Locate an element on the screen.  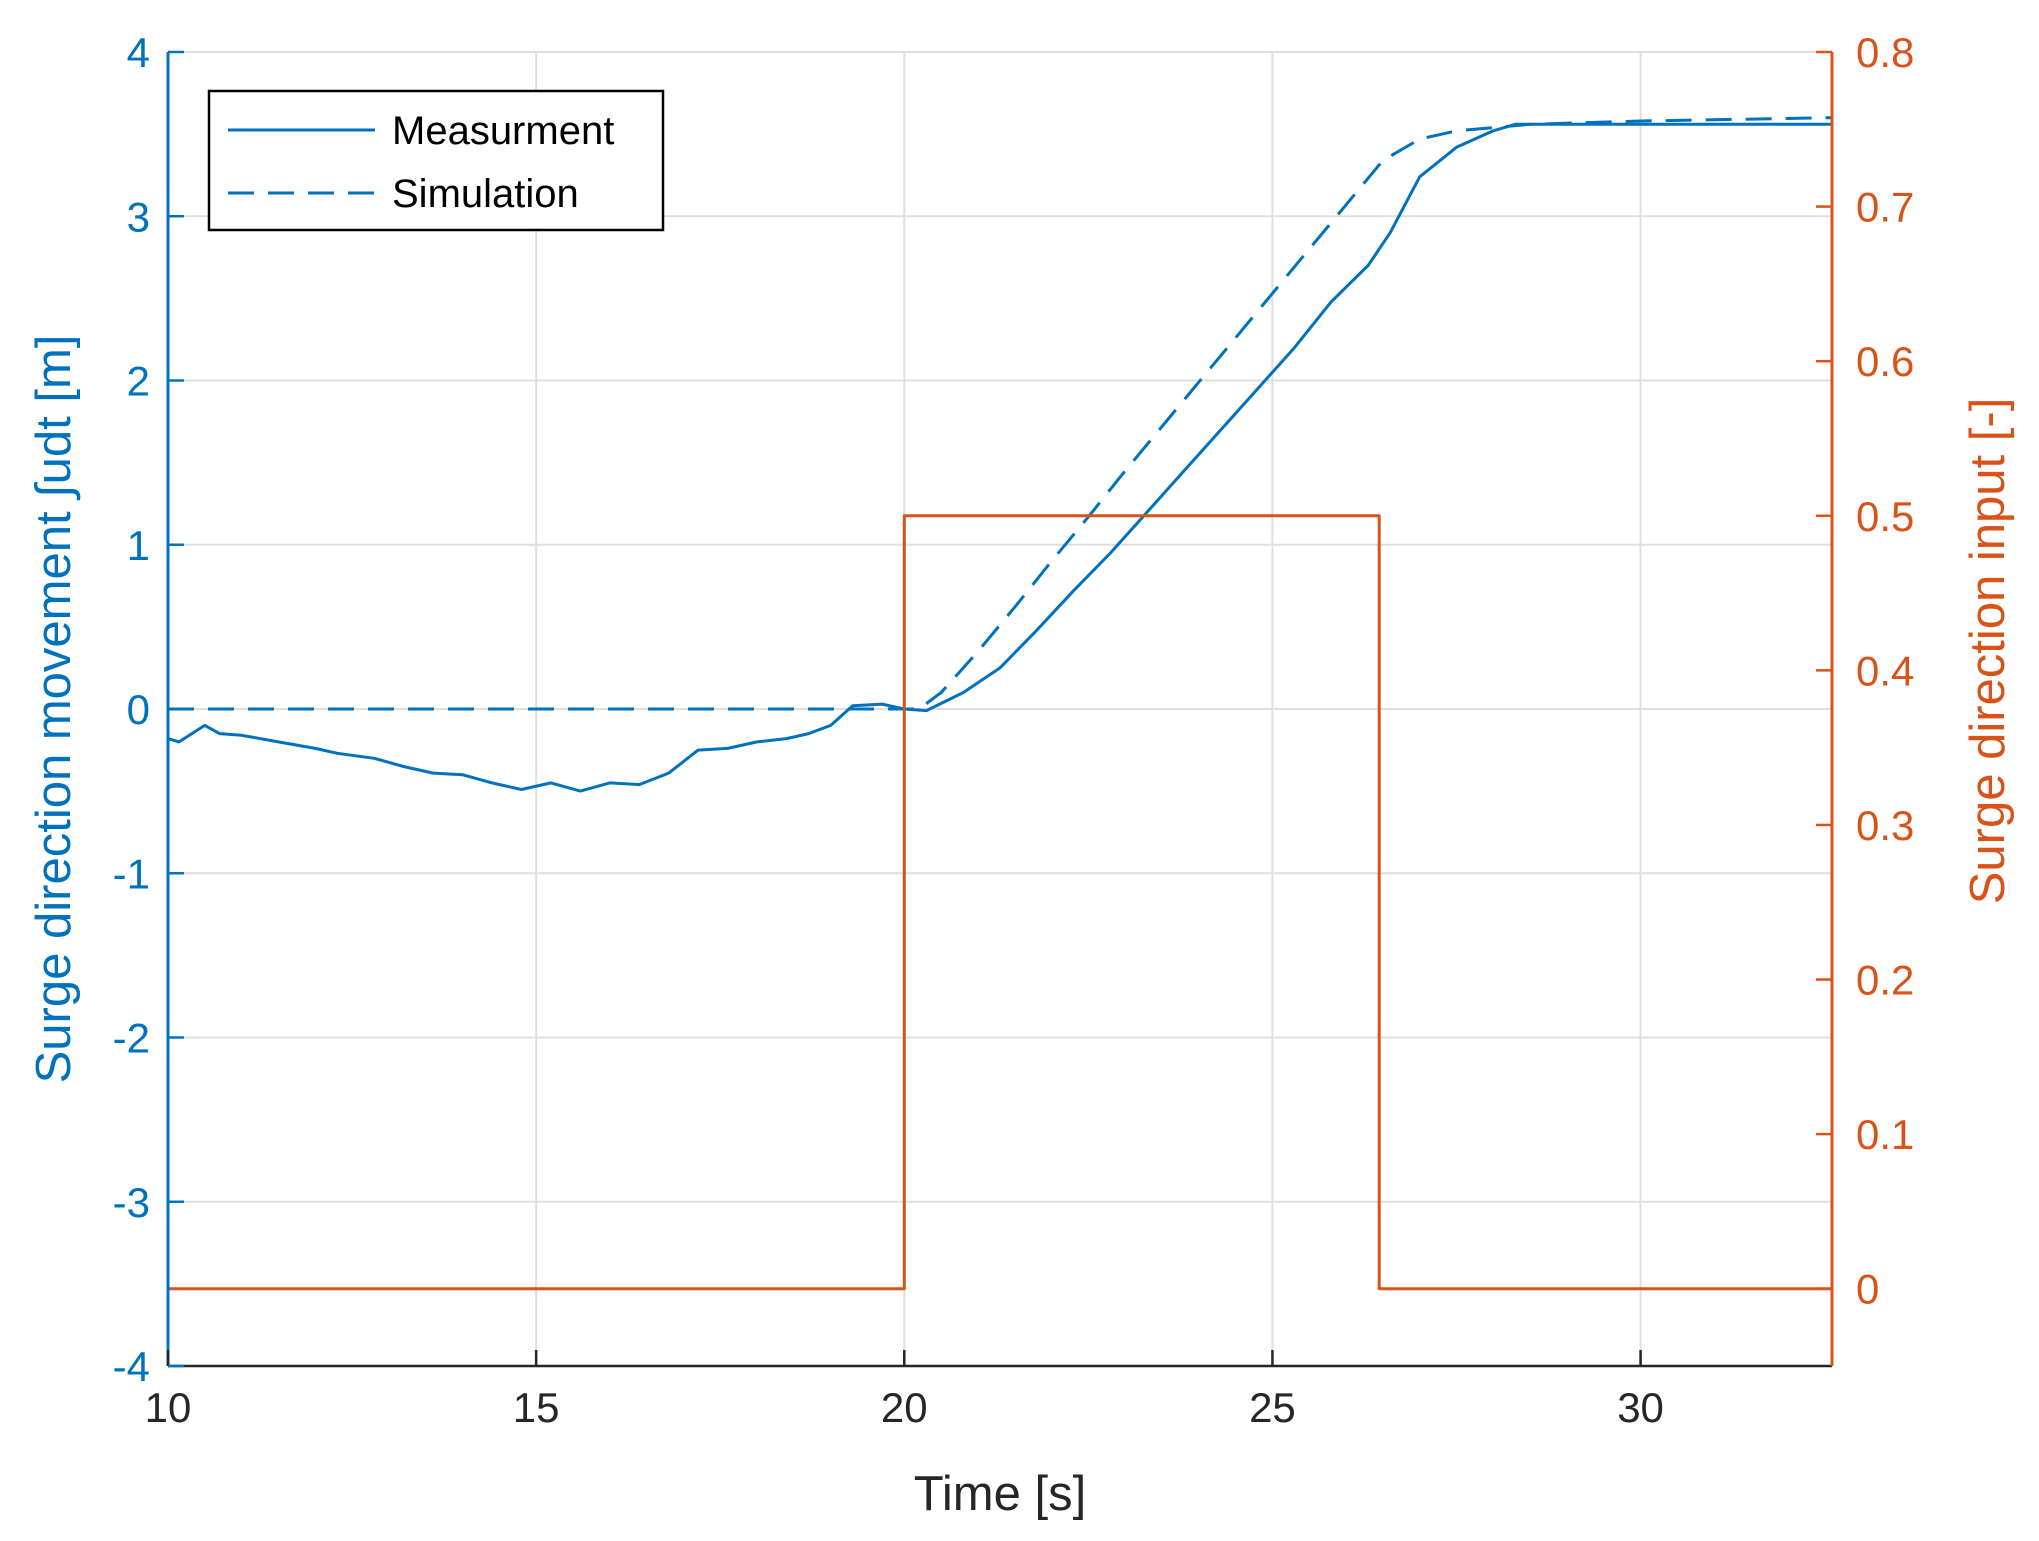
y-right-tick-label: 0.3 is located at coordinates (1885, 825).